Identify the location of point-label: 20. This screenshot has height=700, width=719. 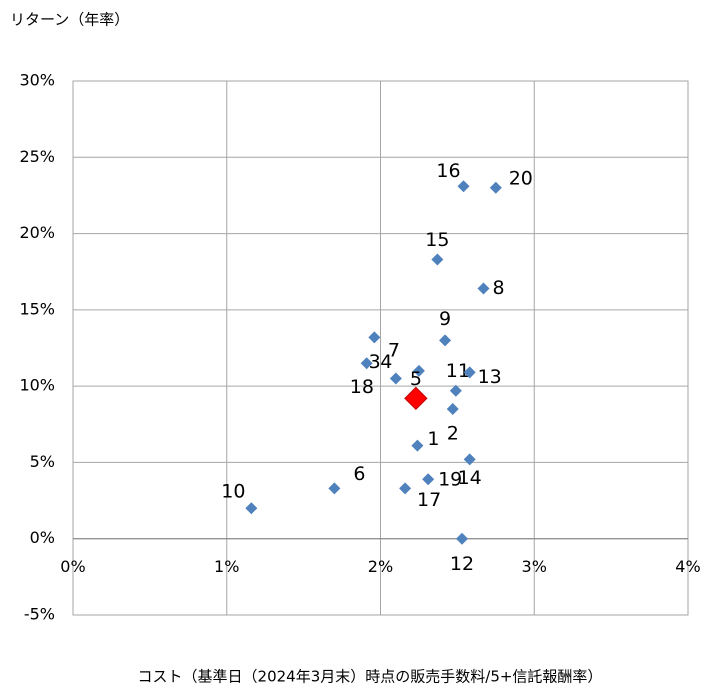
(521, 178).